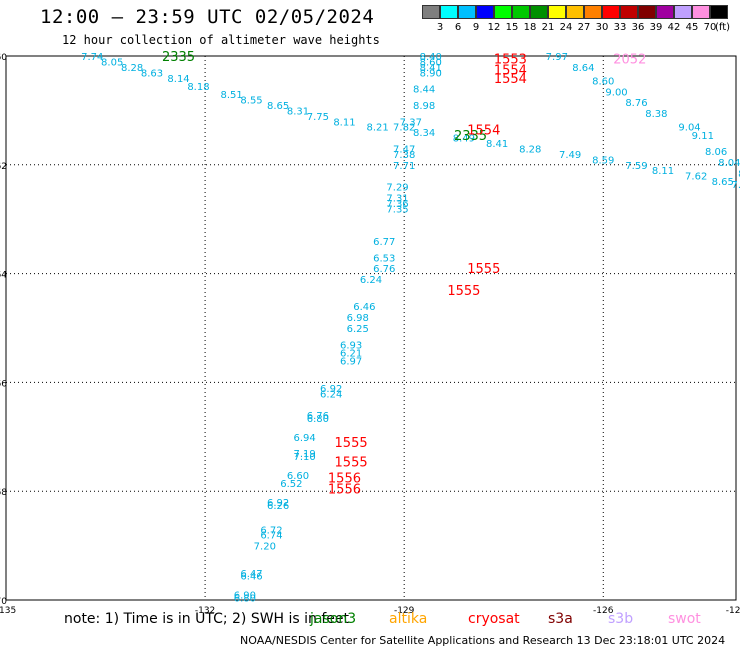 This screenshot has height=650, width=740. I want to click on y-tick-label: -64, so click(3, 276).